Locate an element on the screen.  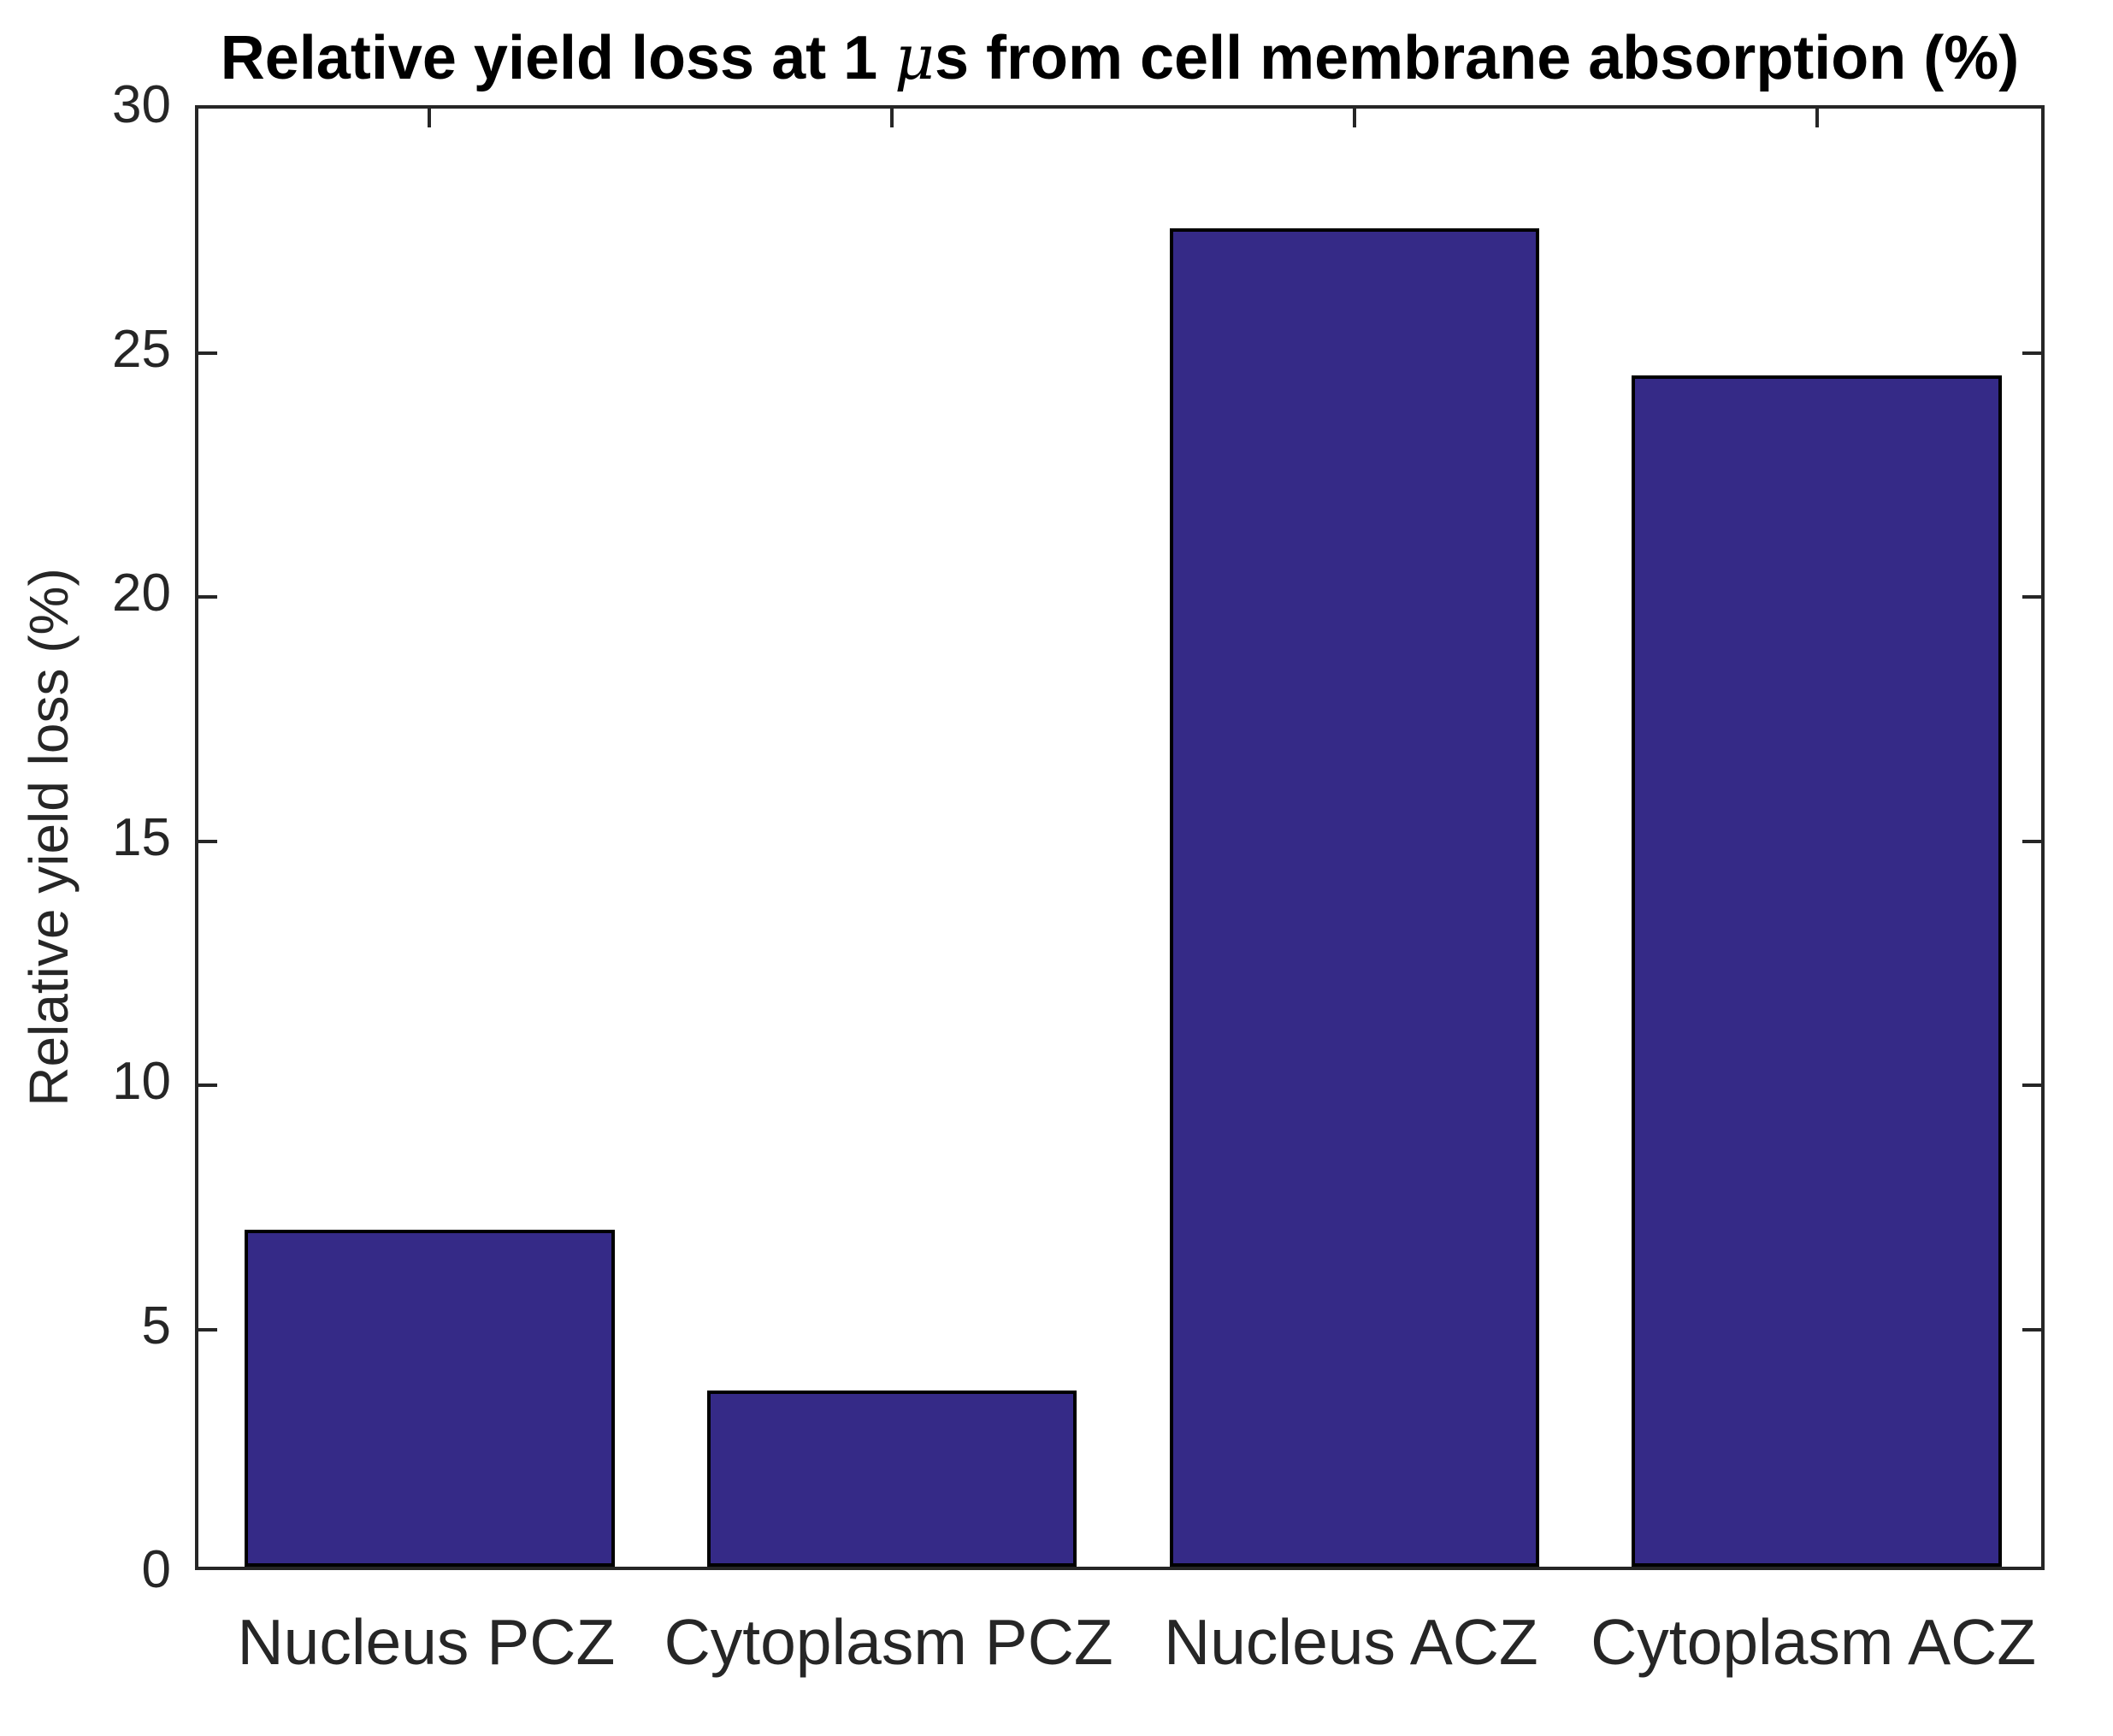
y-axis-tick-label: 15 is located at coordinates (141, 837).